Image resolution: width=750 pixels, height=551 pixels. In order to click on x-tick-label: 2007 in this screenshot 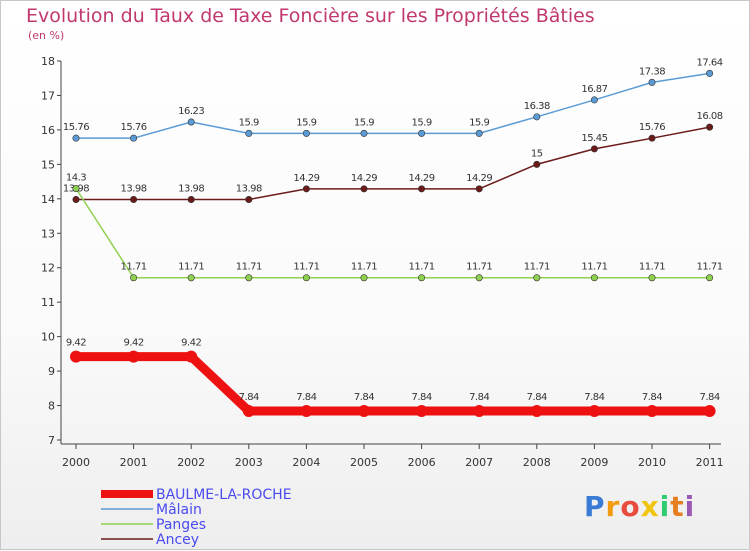, I will do `click(479, 462)`.